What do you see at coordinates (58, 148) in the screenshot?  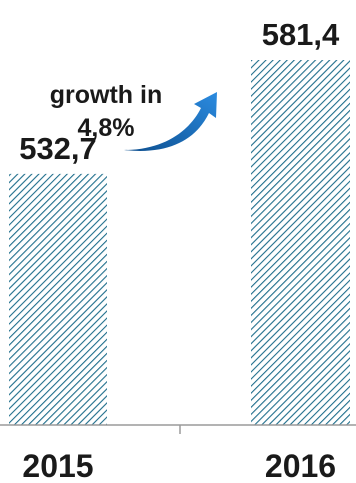 I see `data-label-2015: 532,7` at bounding box center [58, 148].